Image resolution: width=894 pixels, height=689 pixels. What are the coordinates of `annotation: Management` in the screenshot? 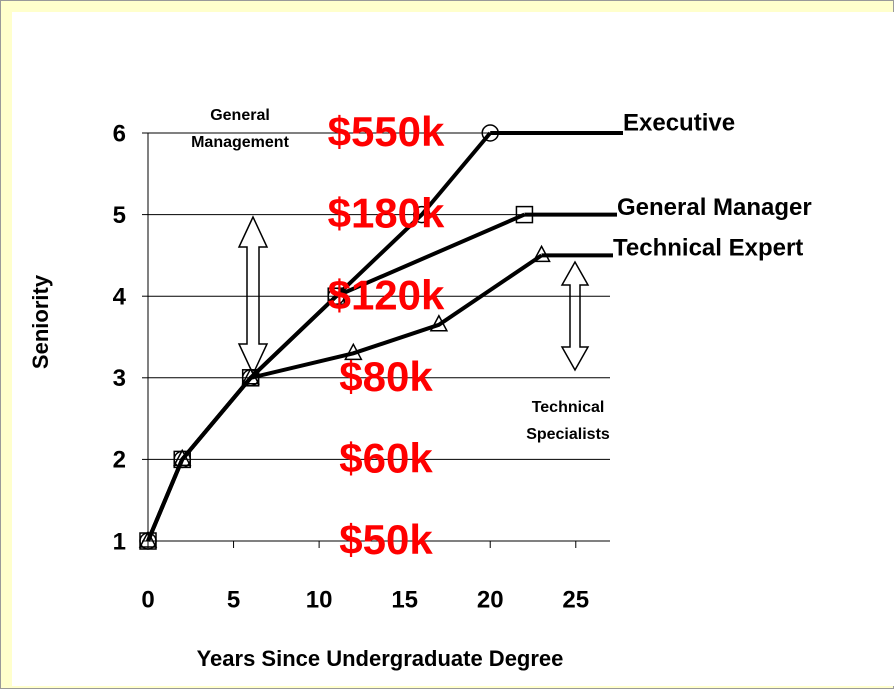 It's located at (240, 142).